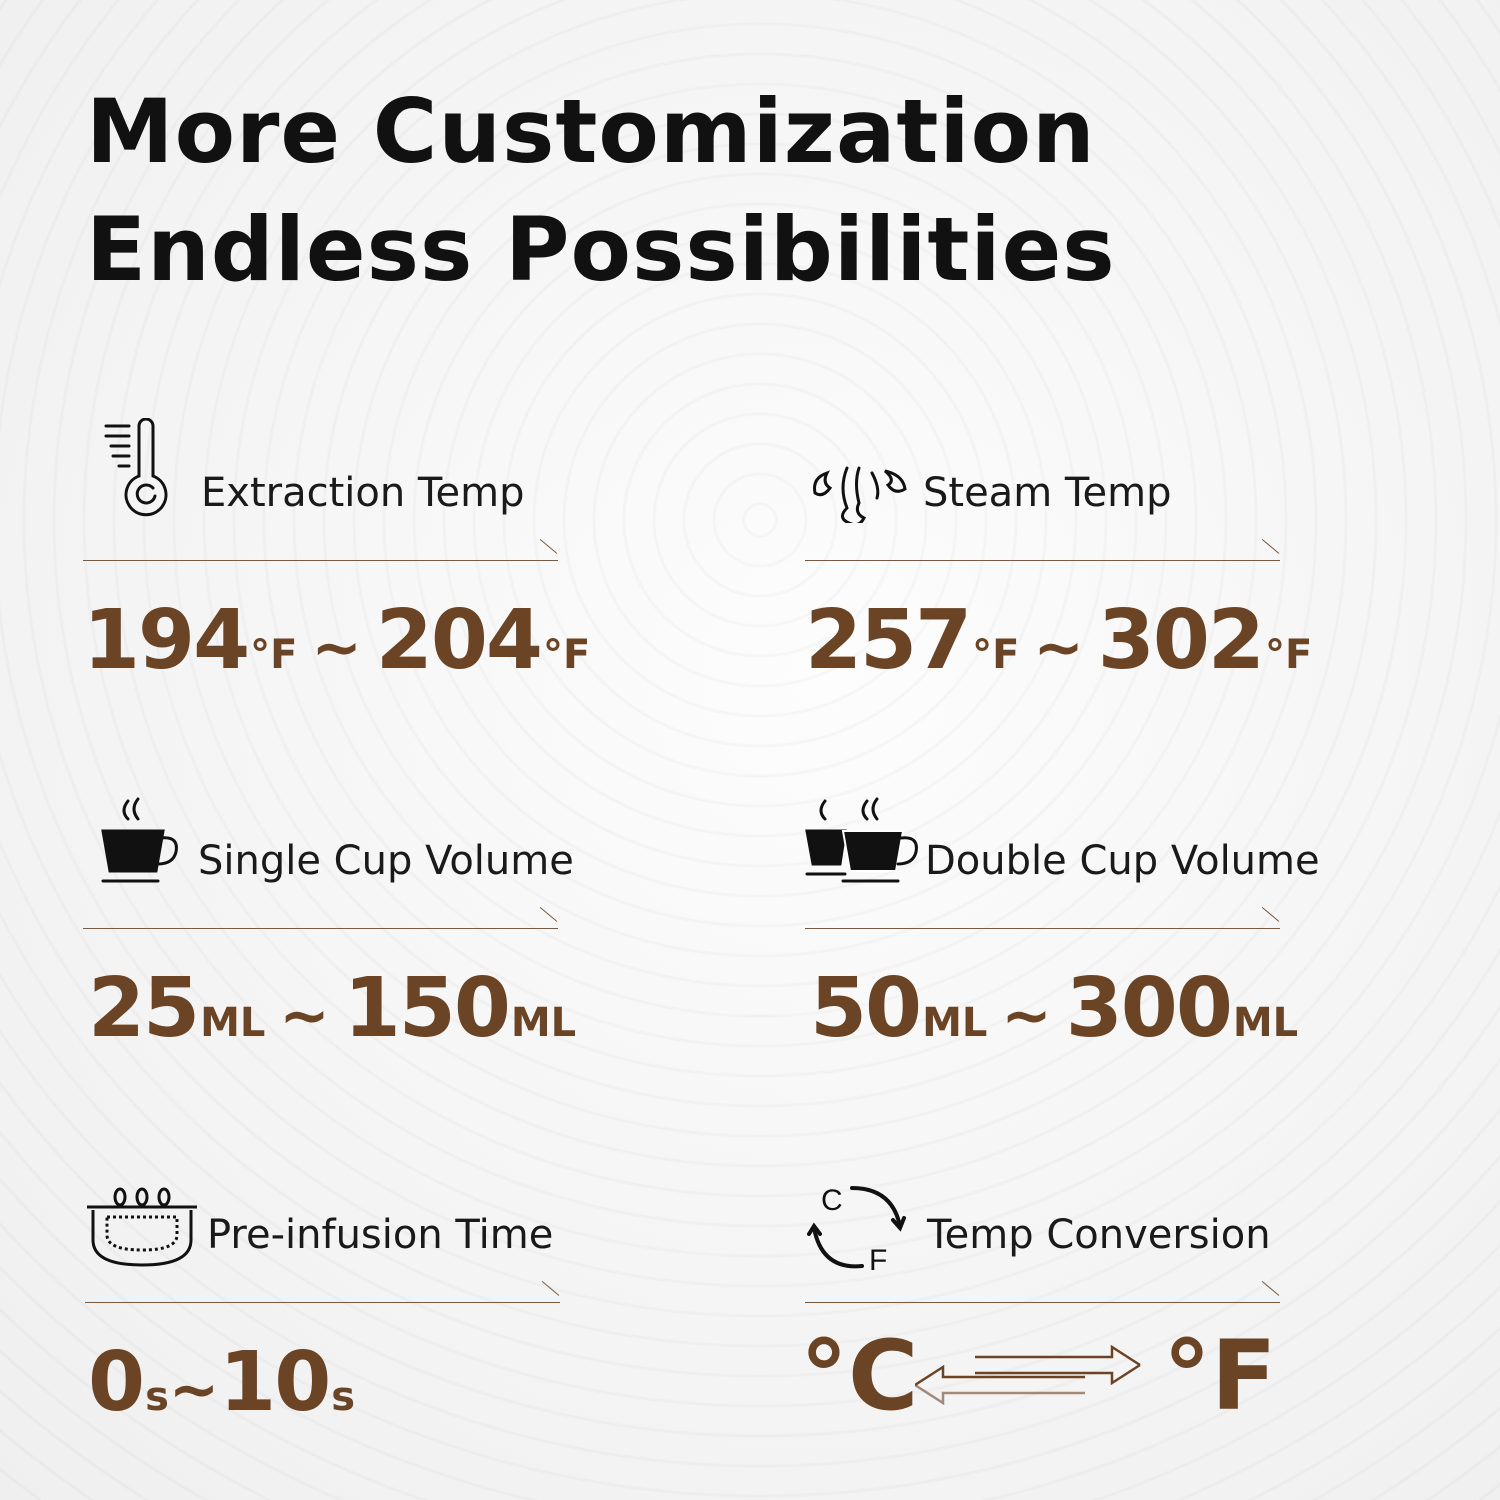  I want to click on feature-value: 257°F ~302°F, so click(1058, 641).